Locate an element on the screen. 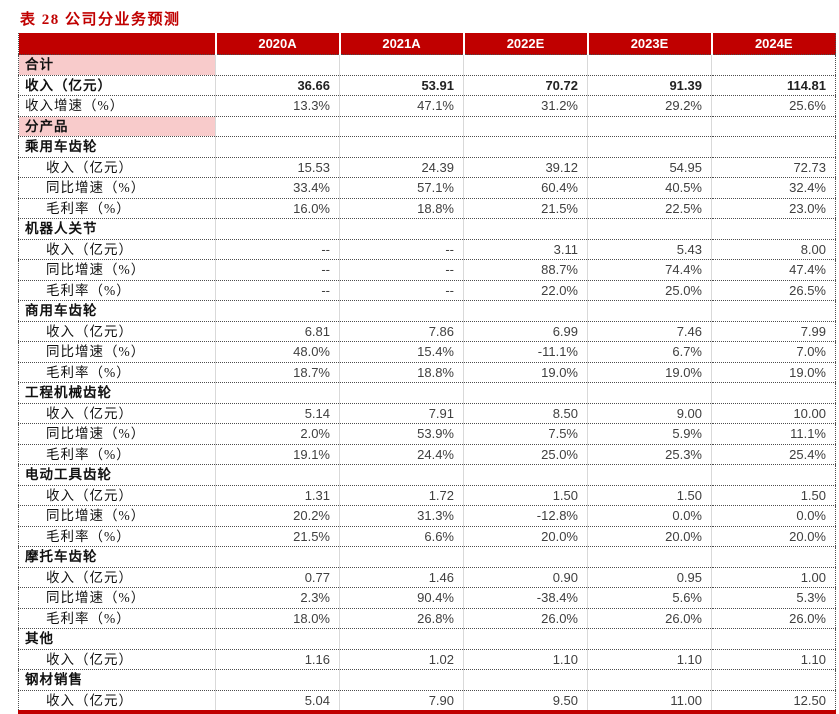 The image size is (839, 714). cell-value: 25.4% is located at coordinates (773, 454).